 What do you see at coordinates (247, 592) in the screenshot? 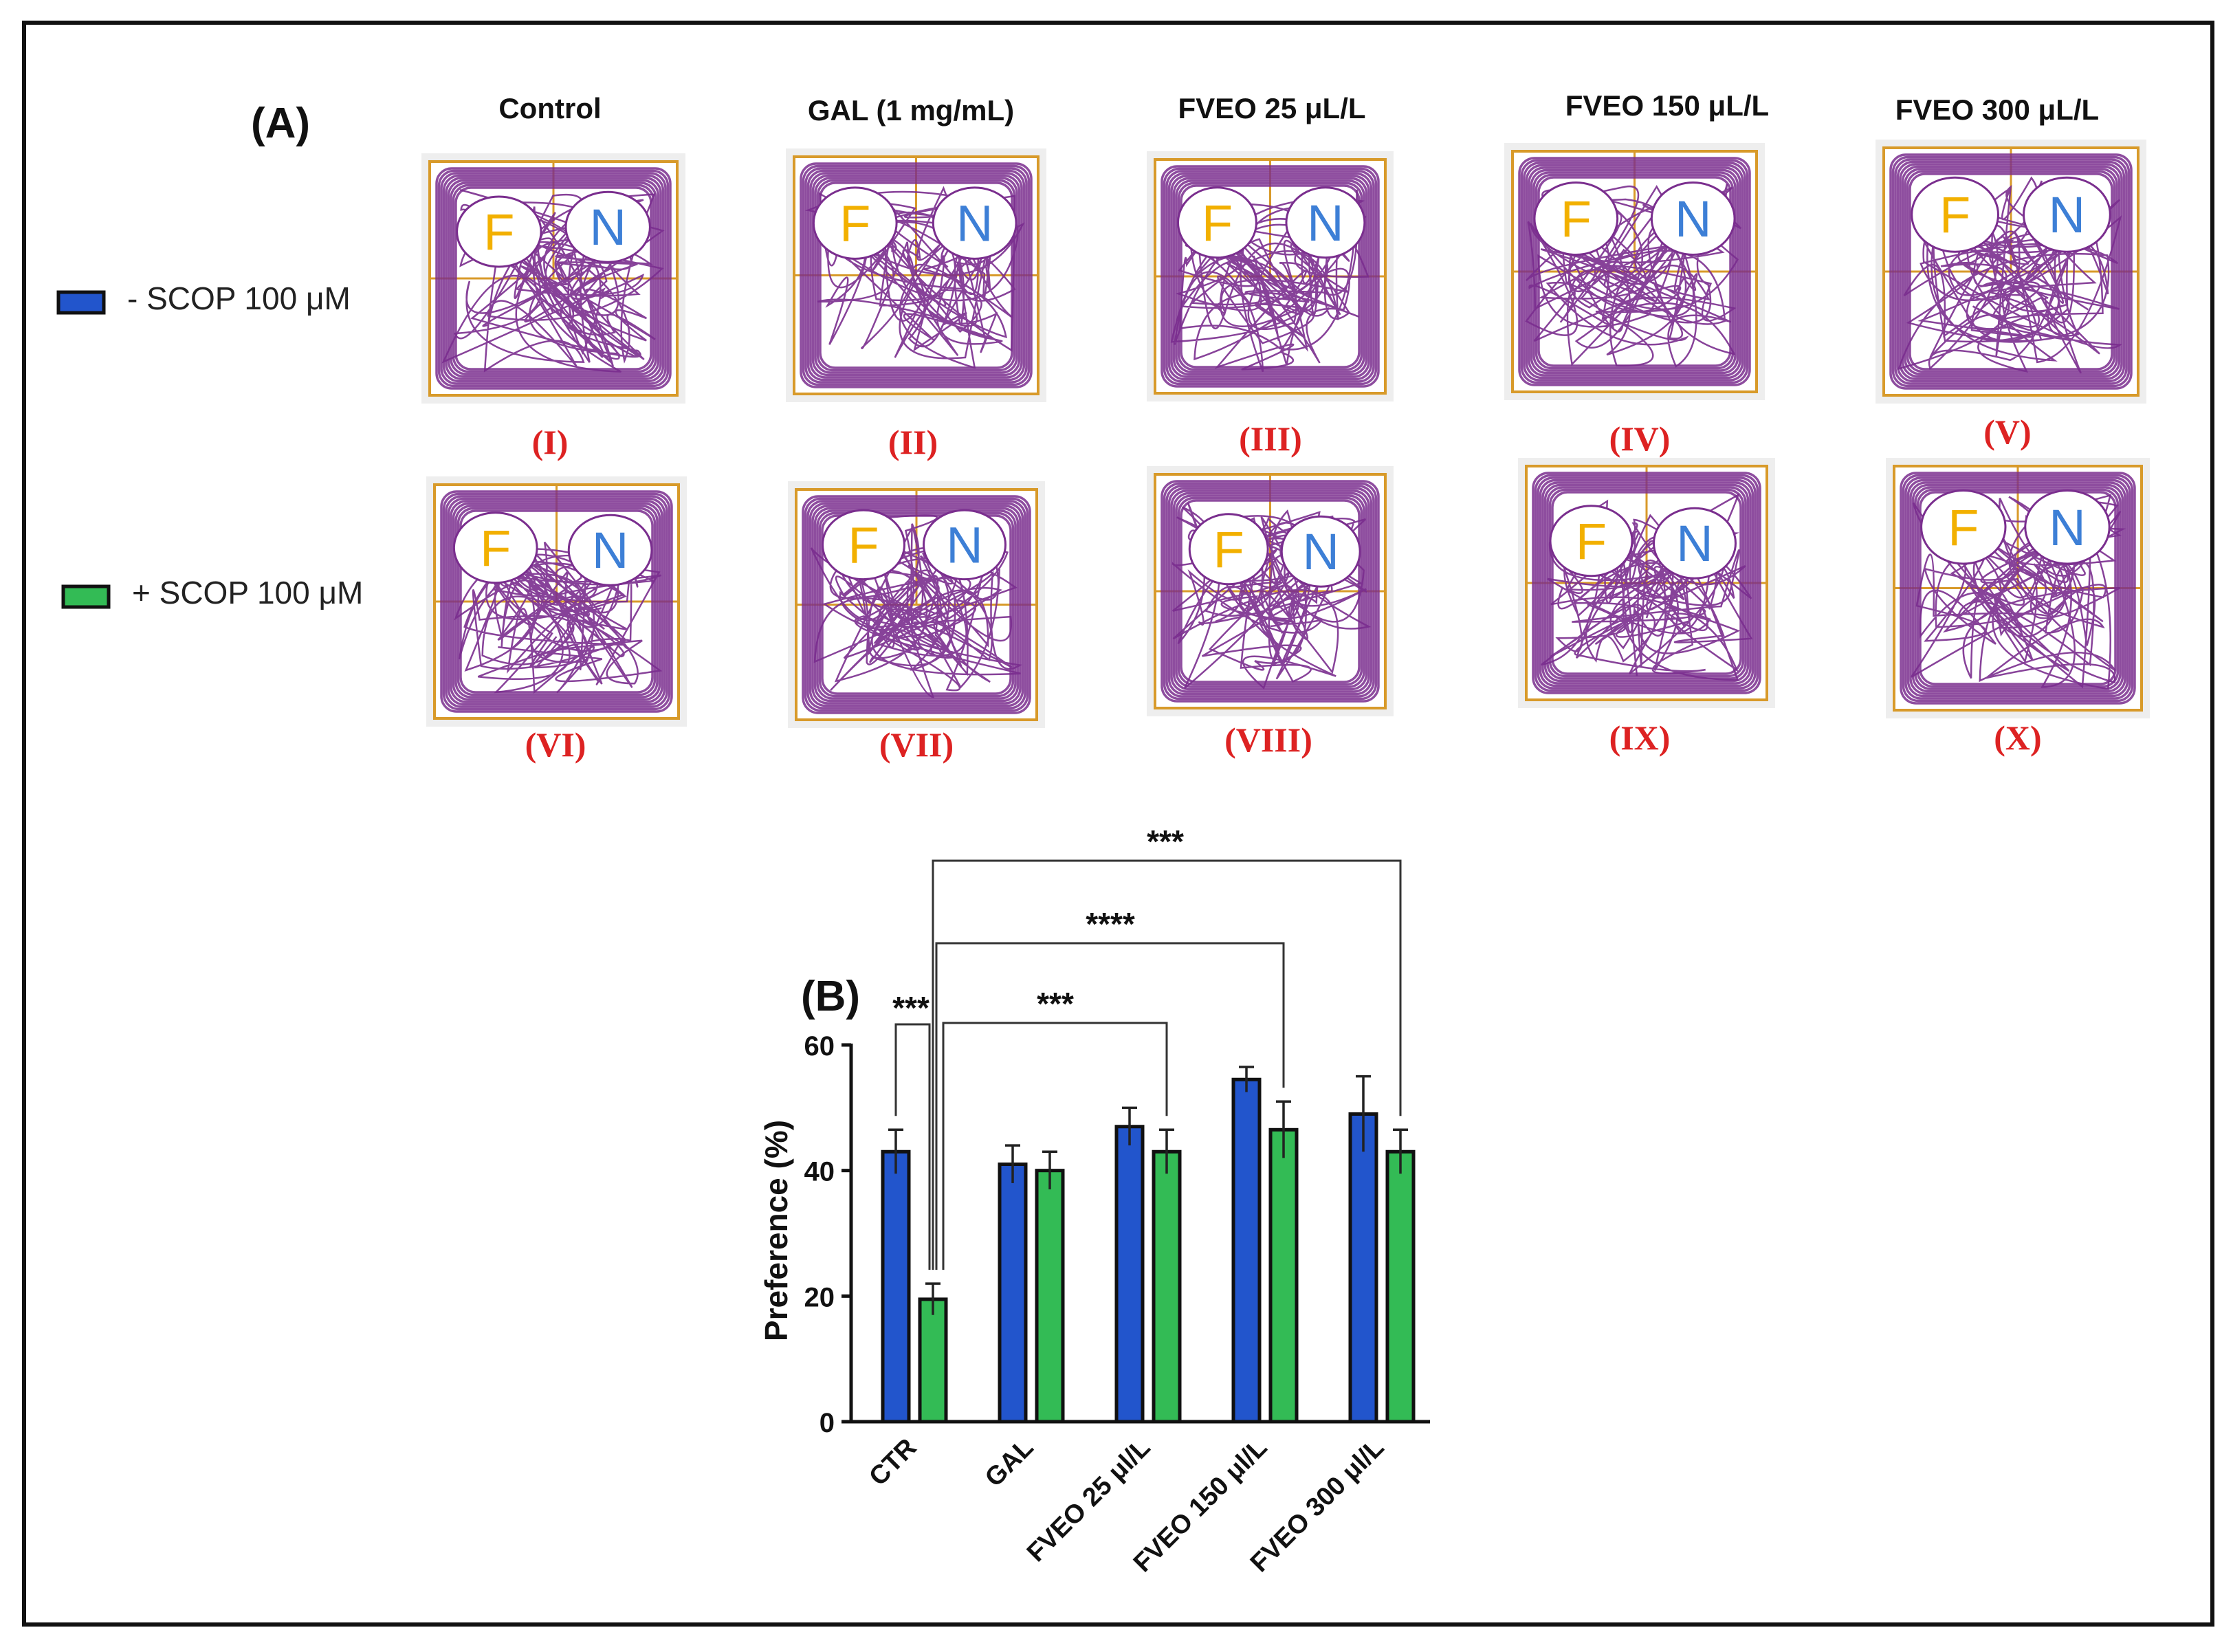
I see `legend-label-plus-scop: + SCOP 100 μM` at bounding box center [247, 592].